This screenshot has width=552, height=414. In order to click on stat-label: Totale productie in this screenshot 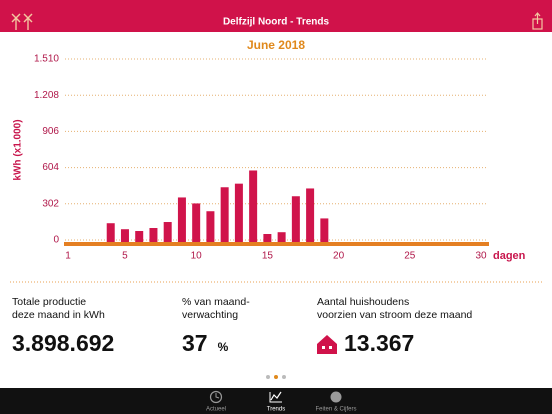, I will do `click(49, 302)`.